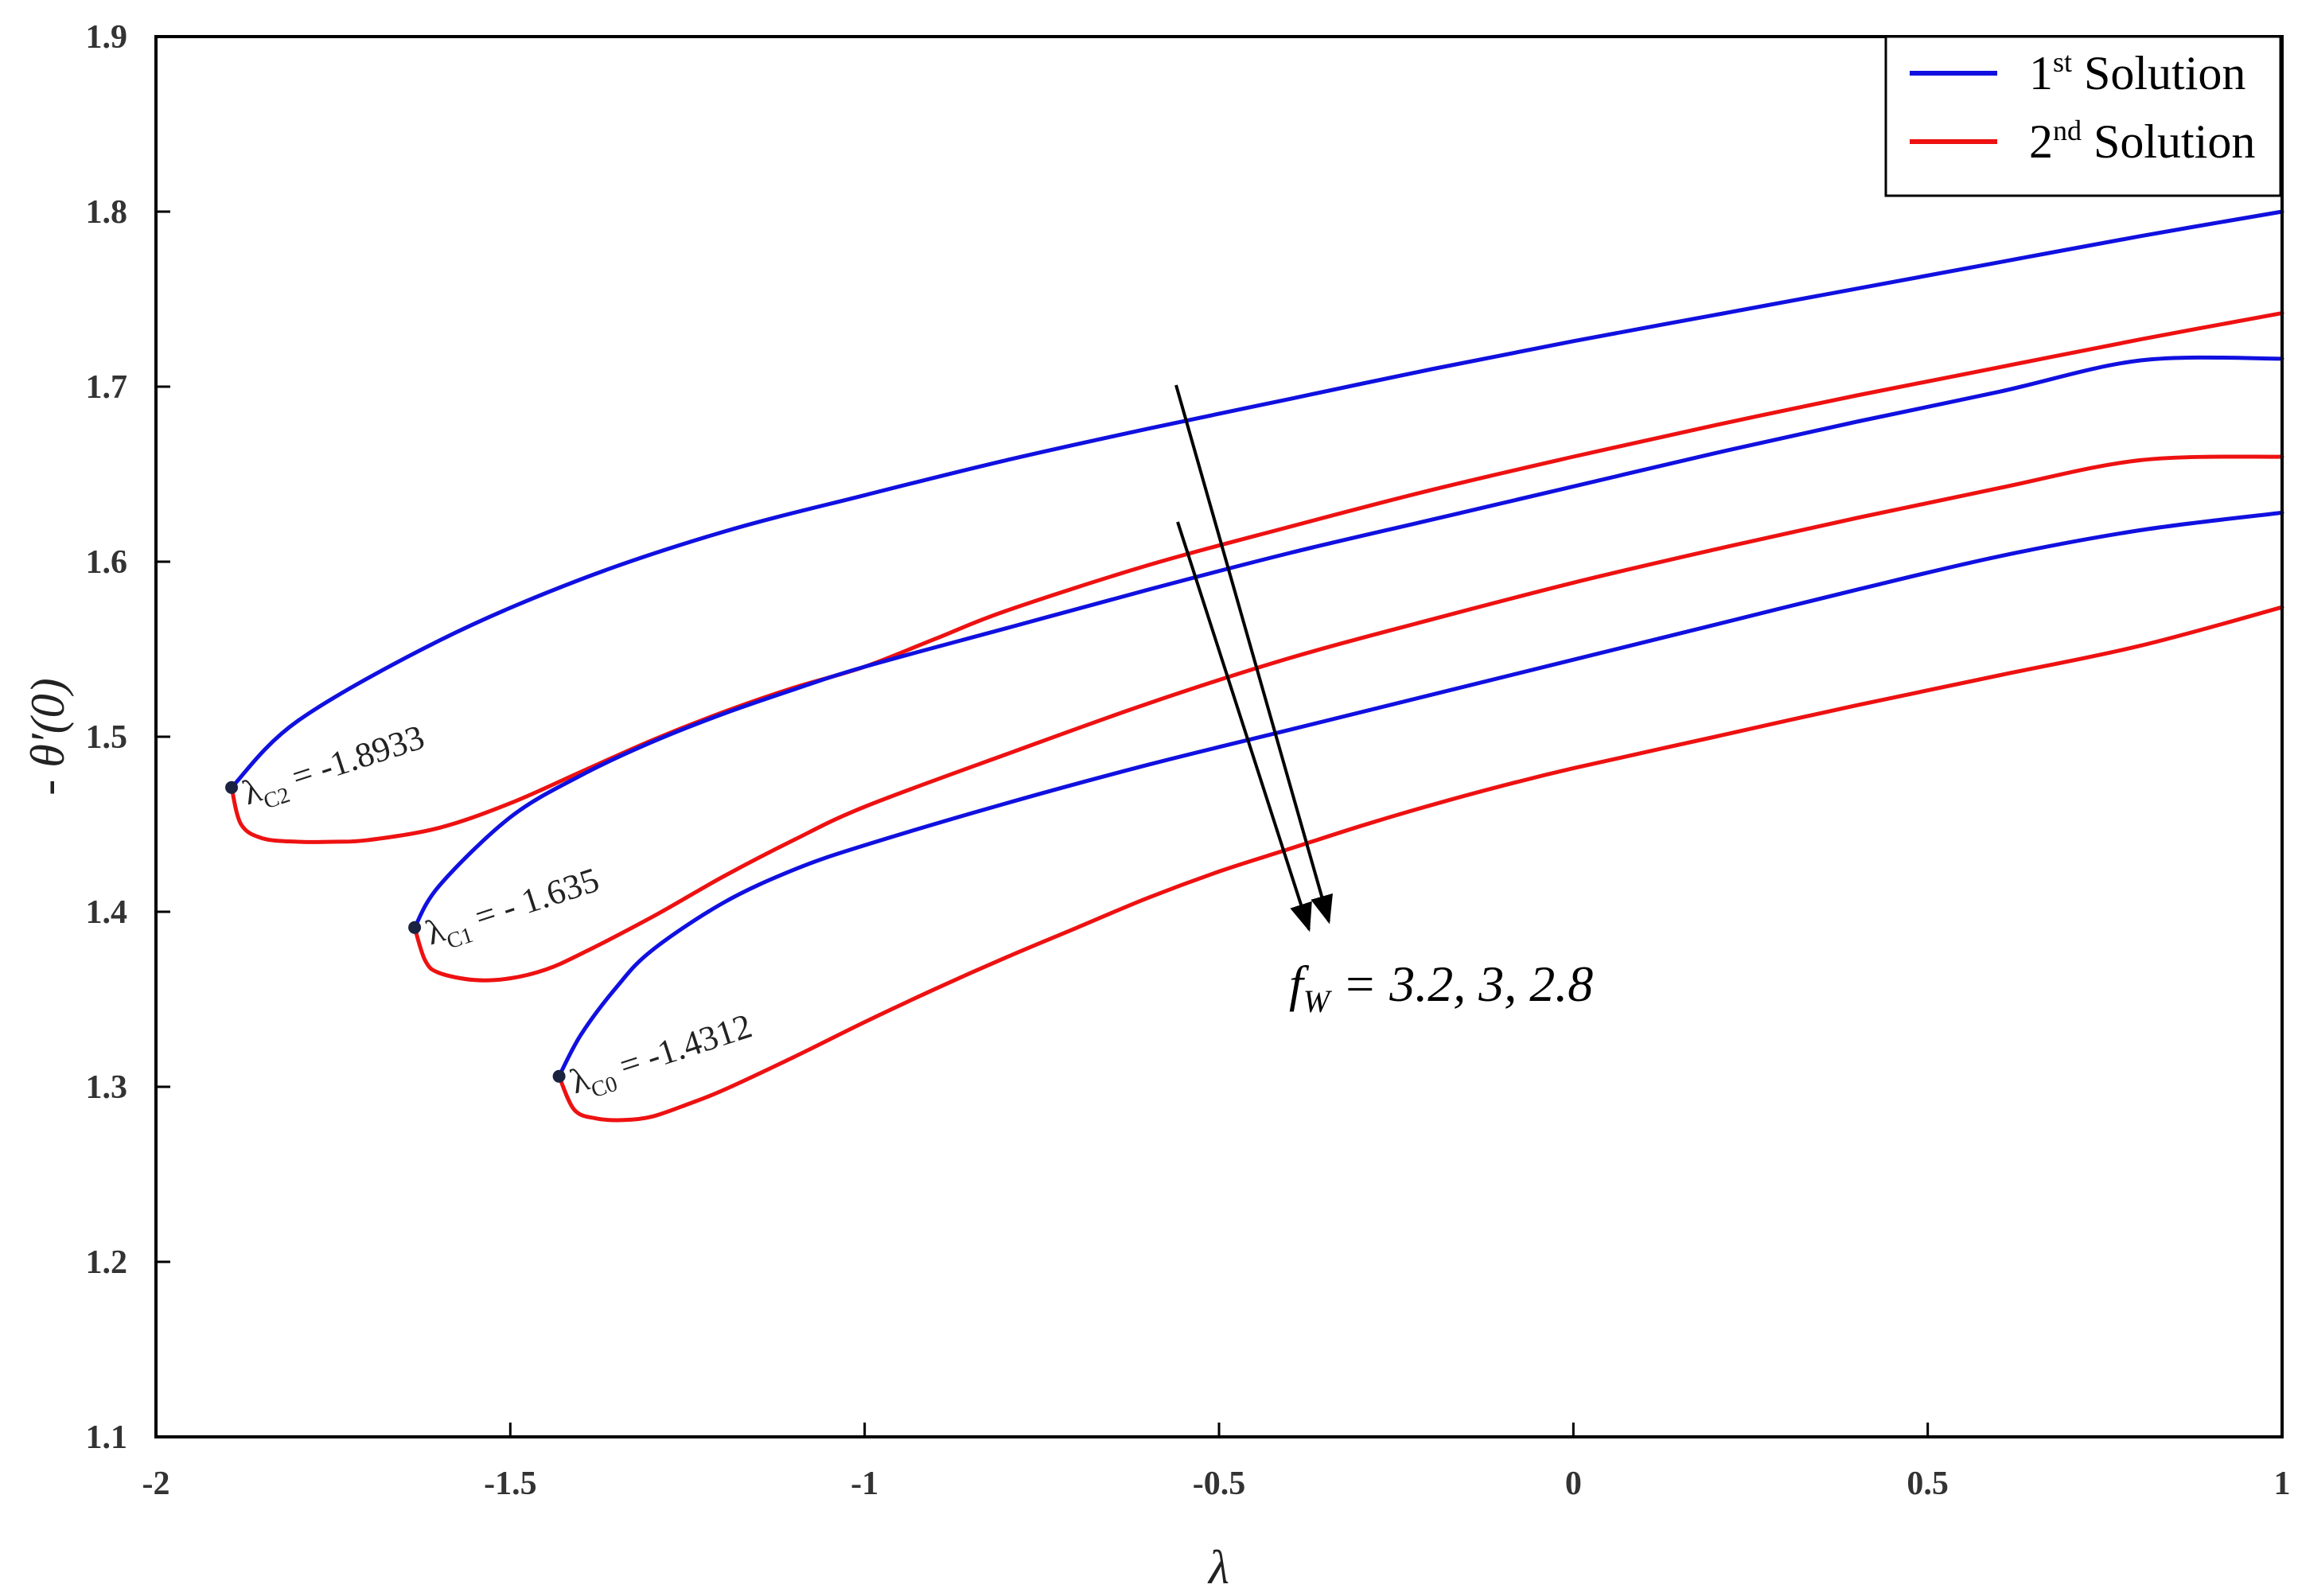 This screenshot has height=1596, width=2298. What do you see at coordinates (2067, 130) in the screenshot?
I see `legend-superscript: nd` at bounding box center [2067, 130].